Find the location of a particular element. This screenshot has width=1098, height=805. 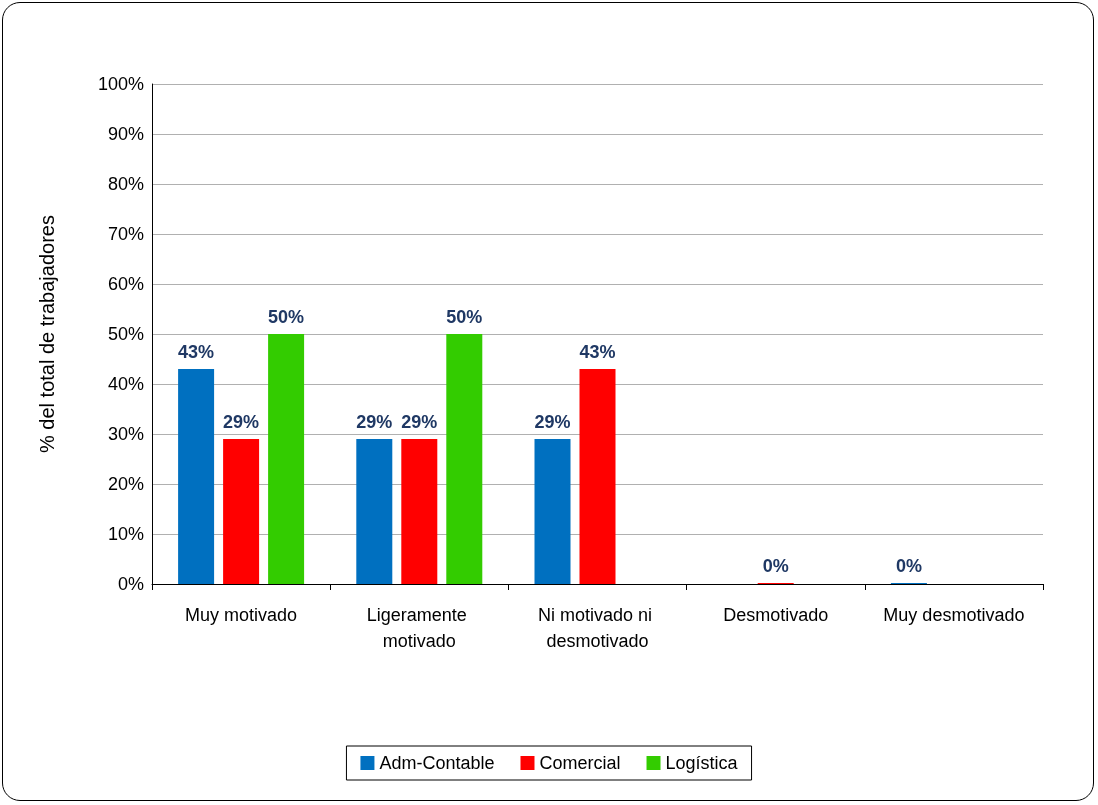

y-tick-label: 40% is located at coordinates (125, 384).